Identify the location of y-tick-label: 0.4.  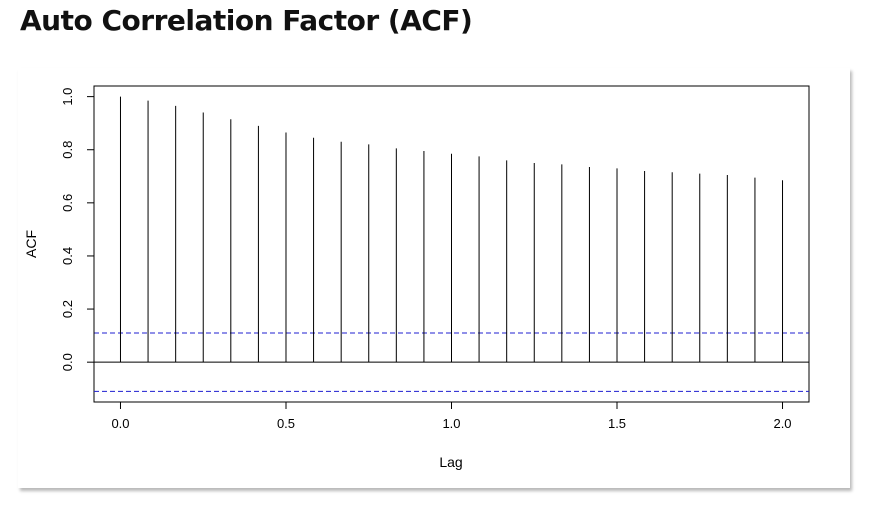
(67, 256).